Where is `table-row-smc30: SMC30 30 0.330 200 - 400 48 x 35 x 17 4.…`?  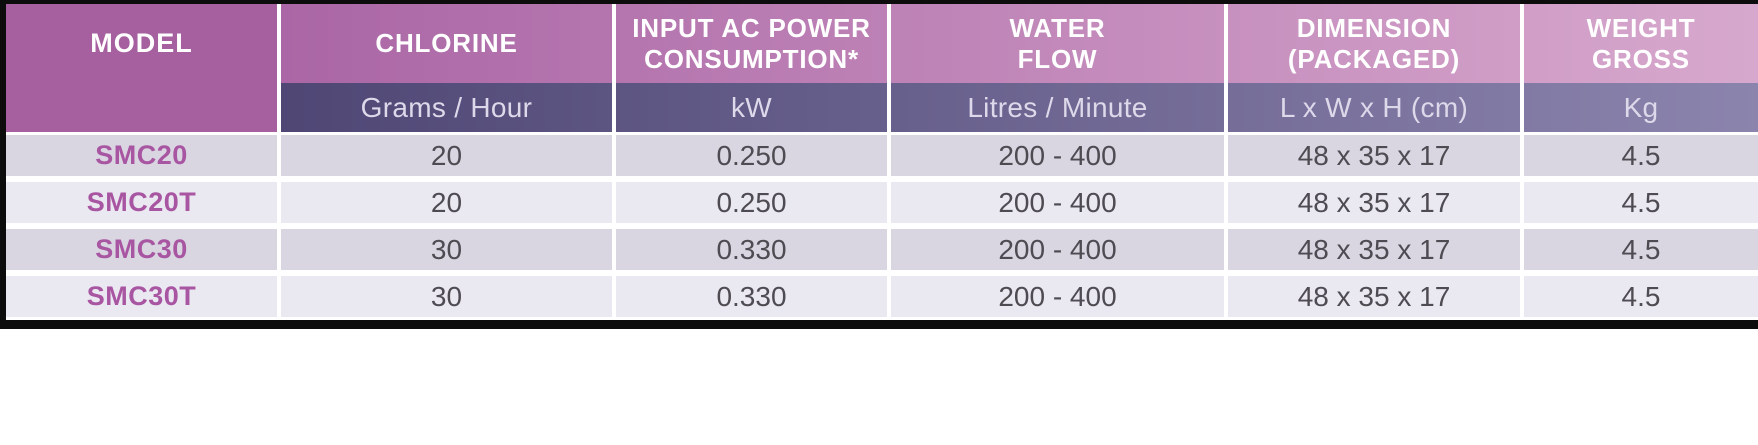
table-row-smc30: SMC30 30 0.330 200 - 400 48 x 35 x 17 4.… is located at coordinates (882, 249).